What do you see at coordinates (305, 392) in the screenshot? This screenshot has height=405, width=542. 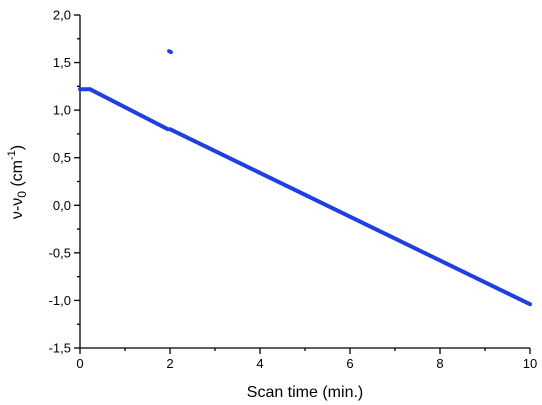 I see `x-axis-title: Scan time (min.)` at bounding box center [305, 392].